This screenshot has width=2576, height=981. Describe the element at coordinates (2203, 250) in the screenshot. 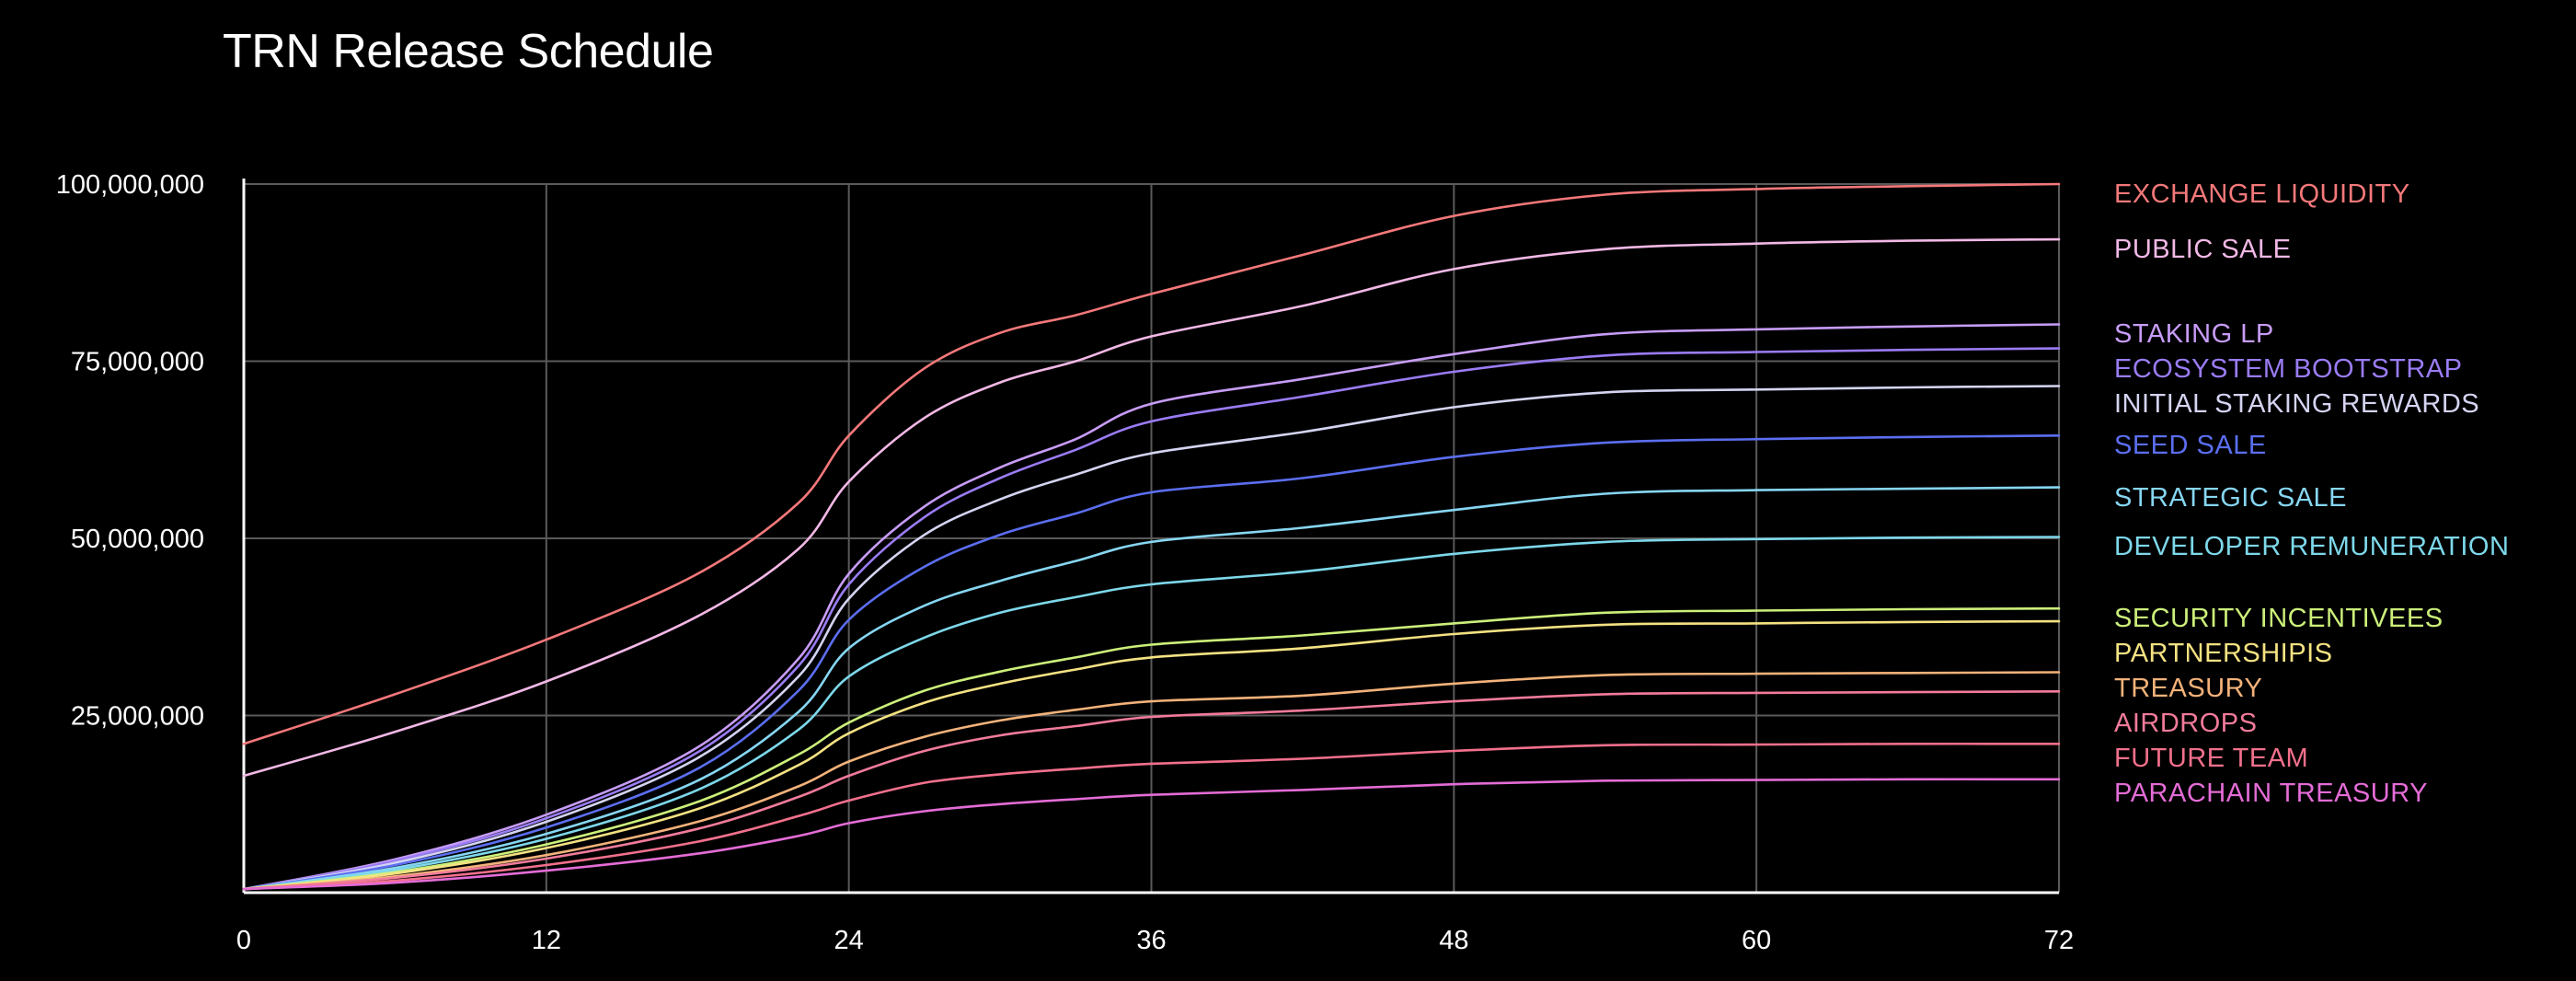

I see `legend-item-public-sale: PUBLIC SALE` at that location.